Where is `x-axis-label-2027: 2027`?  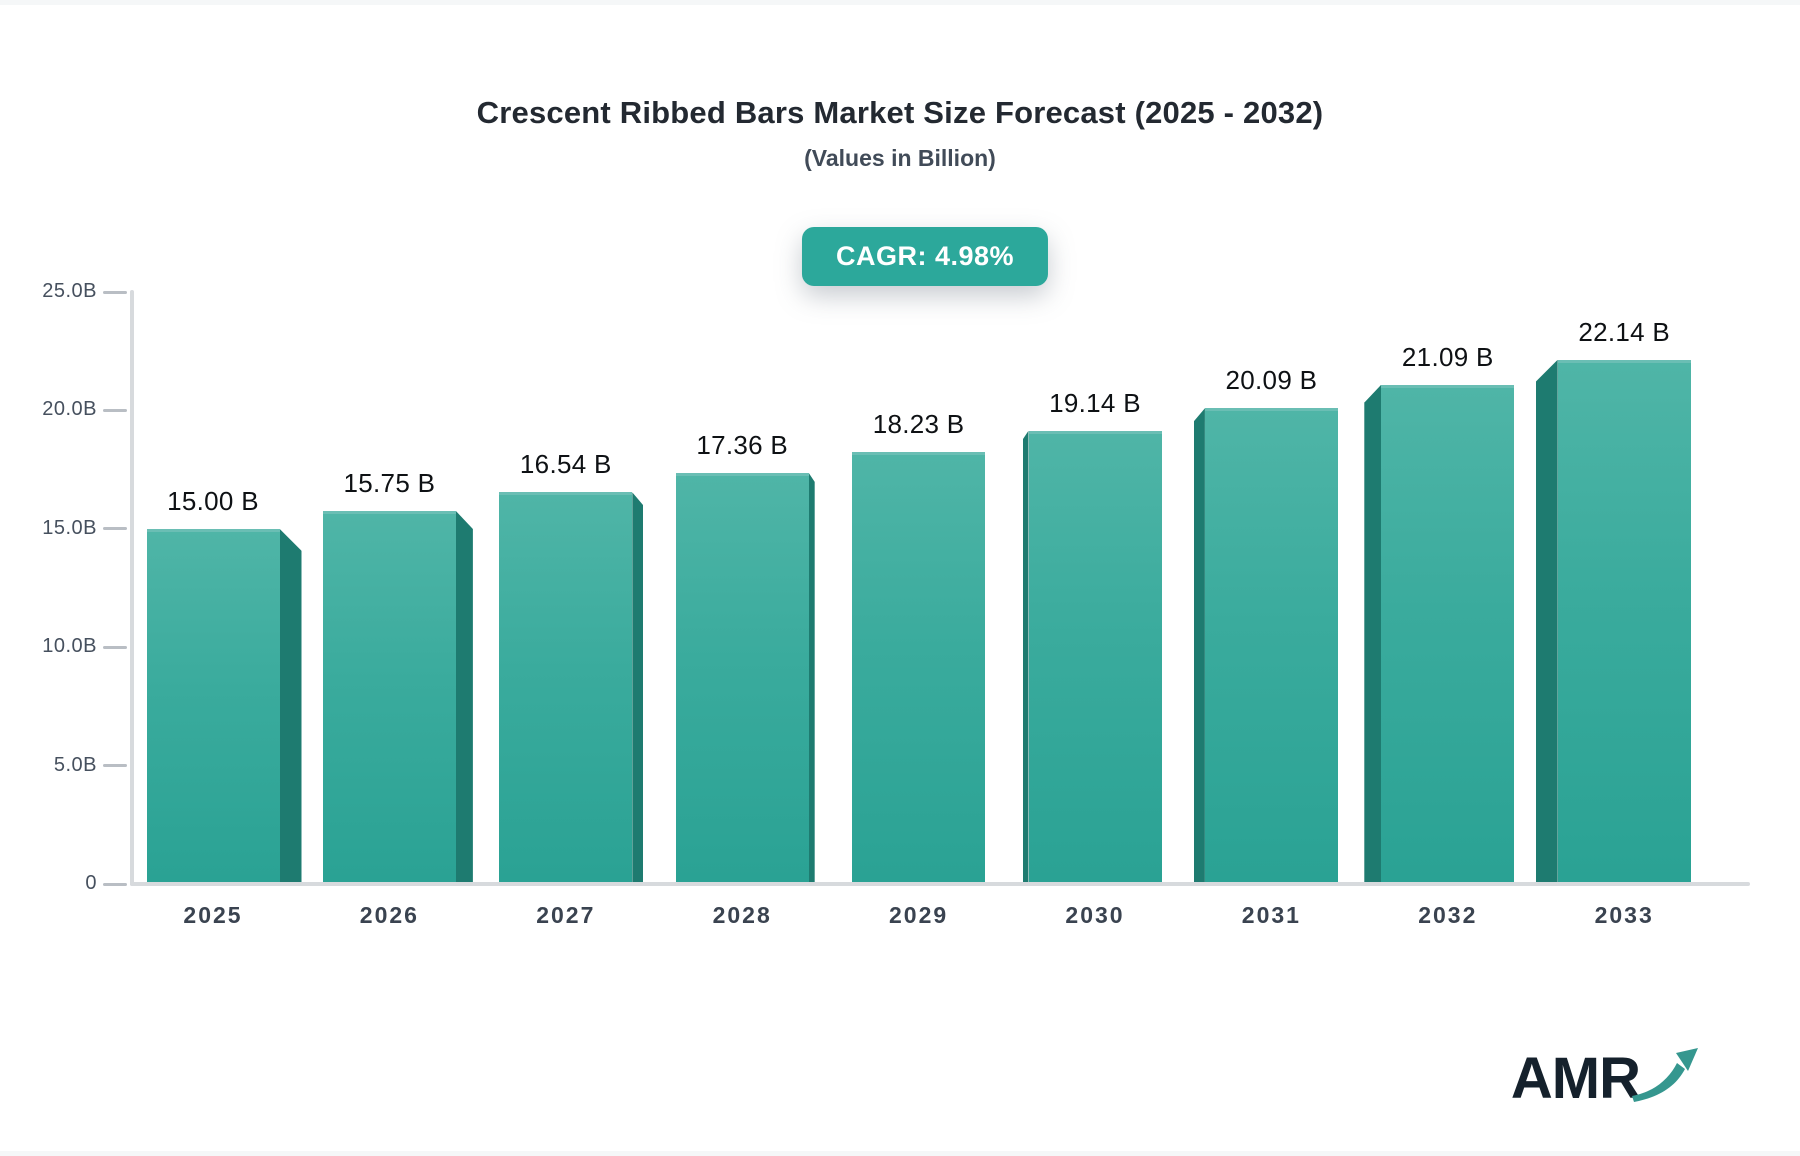 x-axis-label-2027: 2027 is located at coordinates (566, 915).